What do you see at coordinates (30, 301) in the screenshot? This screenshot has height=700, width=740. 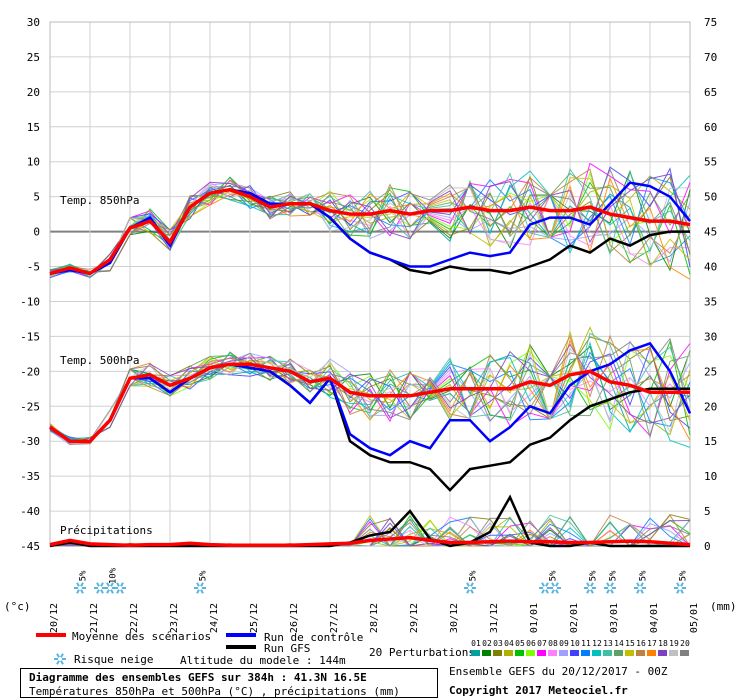 I see `left-tick-label: -10` at bounding box center [30, 301].